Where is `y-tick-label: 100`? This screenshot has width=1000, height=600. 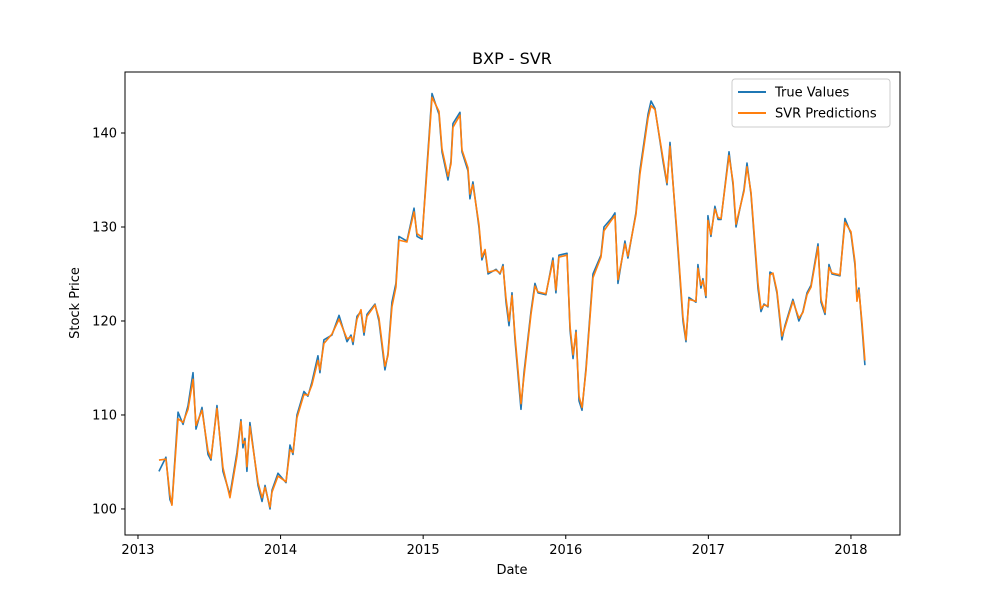
y-tick-label: 100 is located at coordinates (104, 509).